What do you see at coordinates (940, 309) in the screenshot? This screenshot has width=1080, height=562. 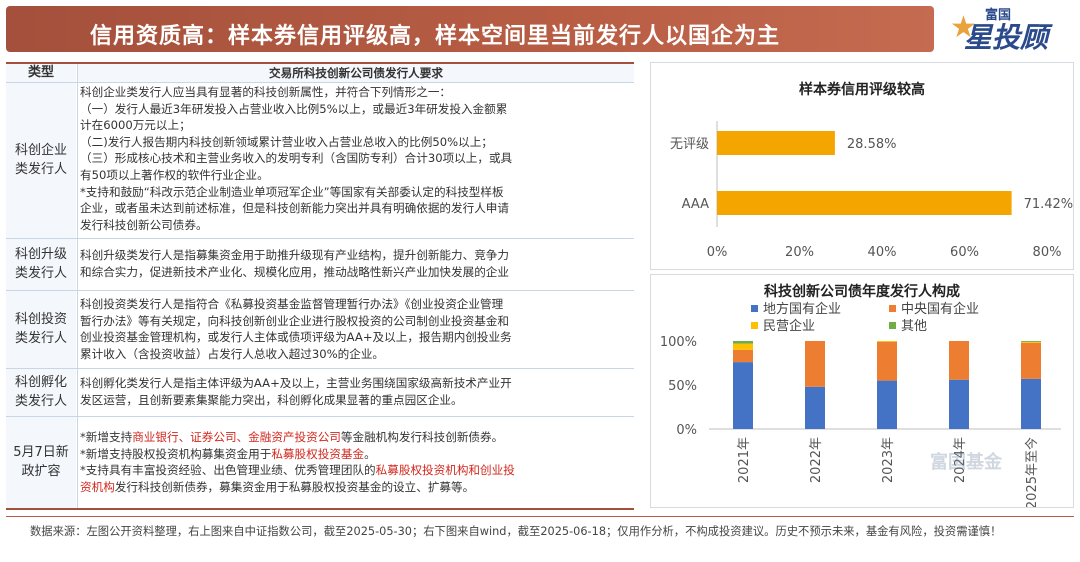 I see `legend-label: 中央国有企业` at bounding box center [940, 309].